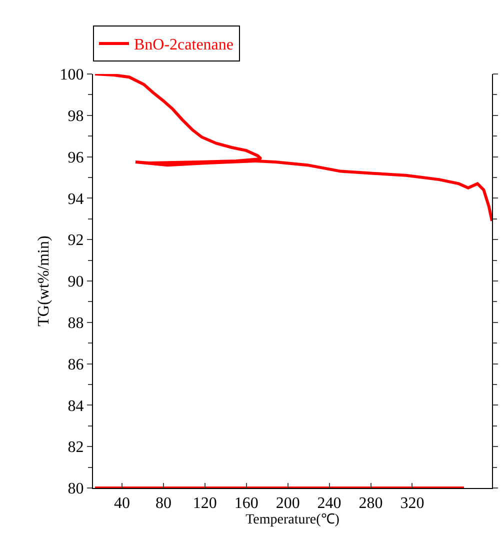 This screenshot has width=502, height=542. What do you see at coordinates (288, 503) in the screenshot?
I see `x-tick-label: 200` at bounding box center [288, 503].